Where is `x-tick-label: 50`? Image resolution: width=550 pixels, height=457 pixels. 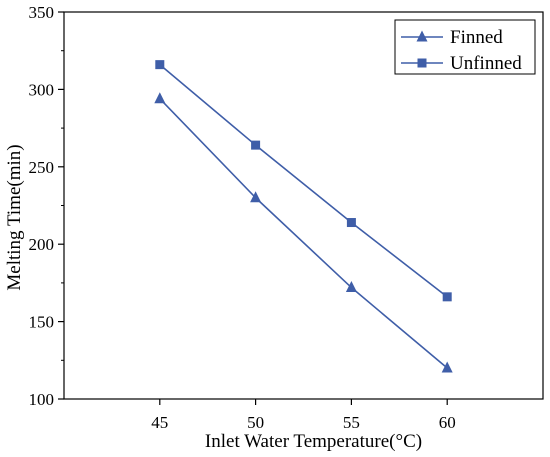
x-tick-label: 50 is located at coordinates (255, 422).